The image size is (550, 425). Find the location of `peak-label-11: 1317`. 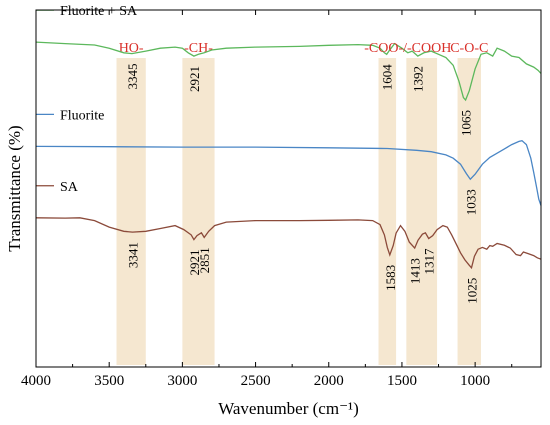

peak-label-11: 1317 is located at coordinates (429, 261).